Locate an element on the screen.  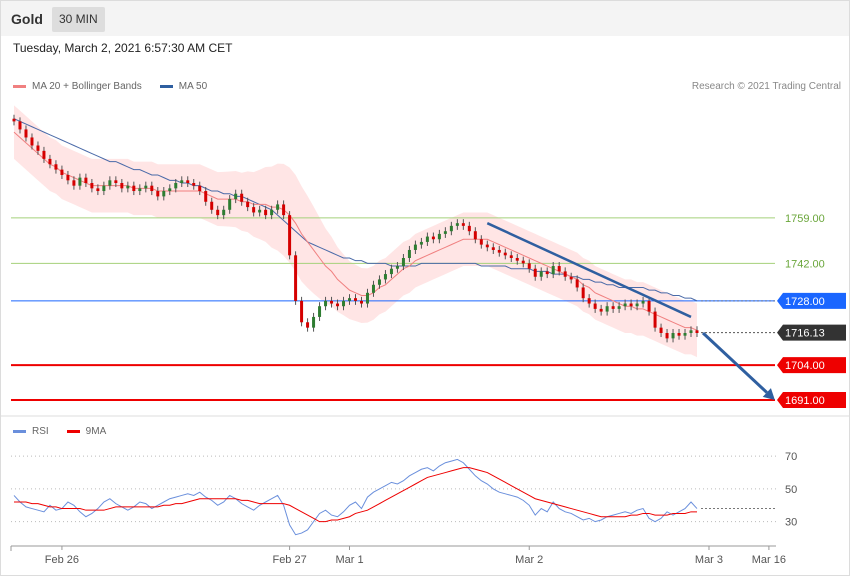
header-bar: Gold 30 MIN is located at coordinates (425, 18).